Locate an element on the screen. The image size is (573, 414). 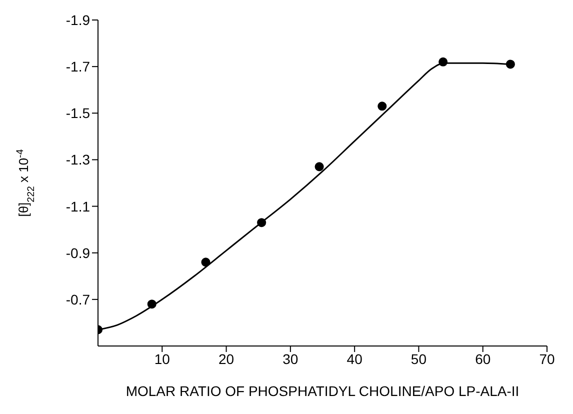
x-tick-label: 20 is located at coordinates (226, 358).